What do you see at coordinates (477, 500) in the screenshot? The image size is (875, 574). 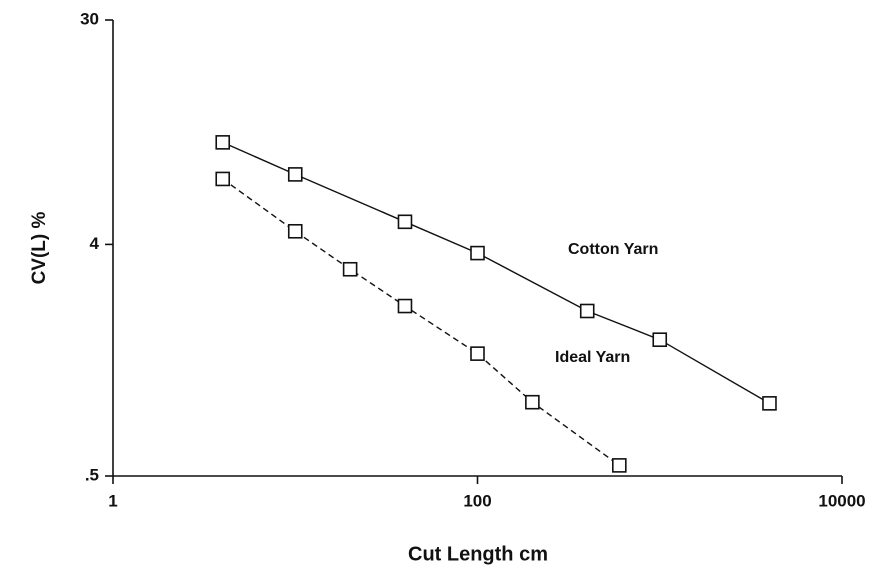 I see `x-tick-label: 100` at bounding box center [477, 500].